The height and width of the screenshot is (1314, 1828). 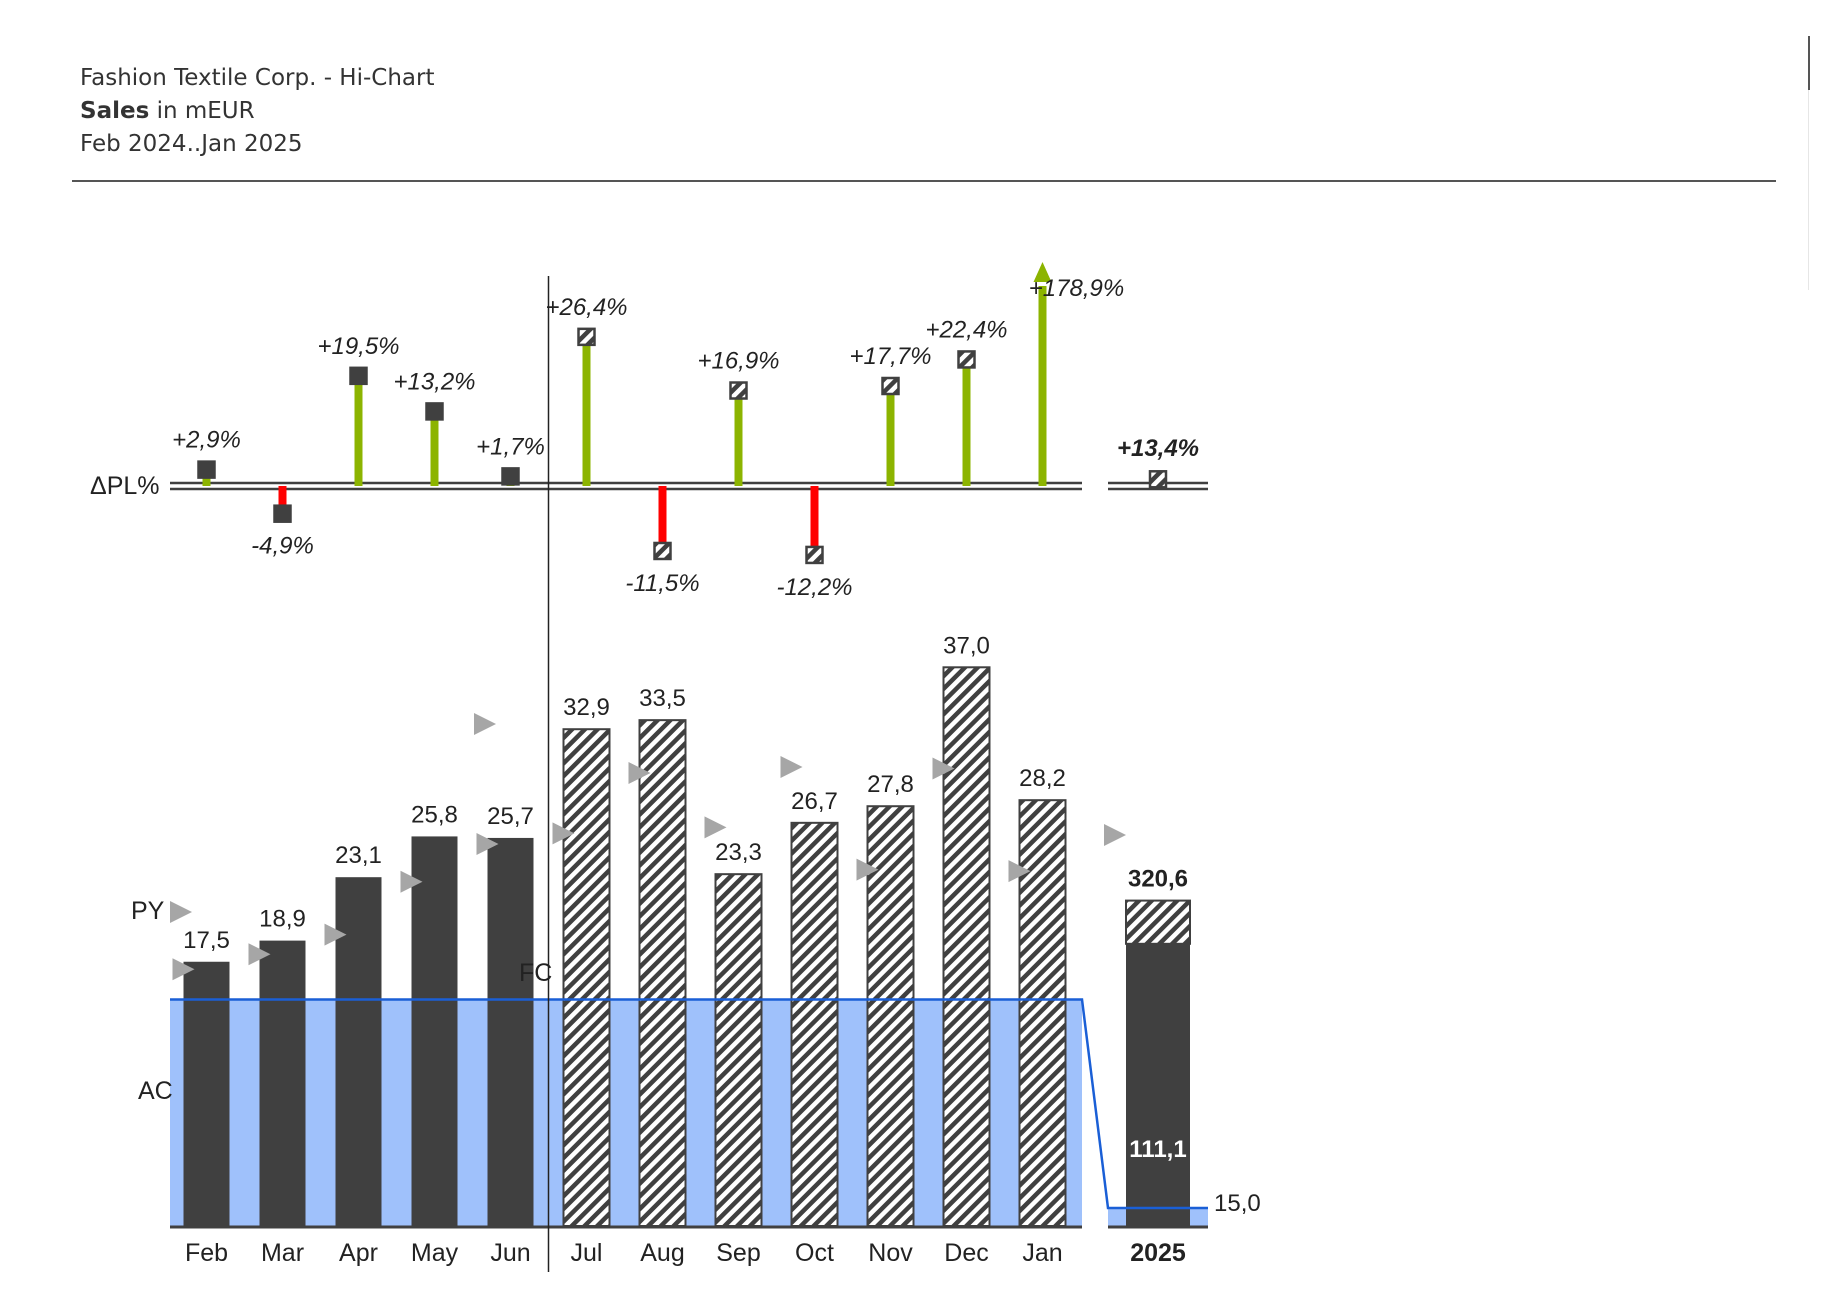 I want to click on value-label-jan: 28,2, so click(x=1042, y=778).